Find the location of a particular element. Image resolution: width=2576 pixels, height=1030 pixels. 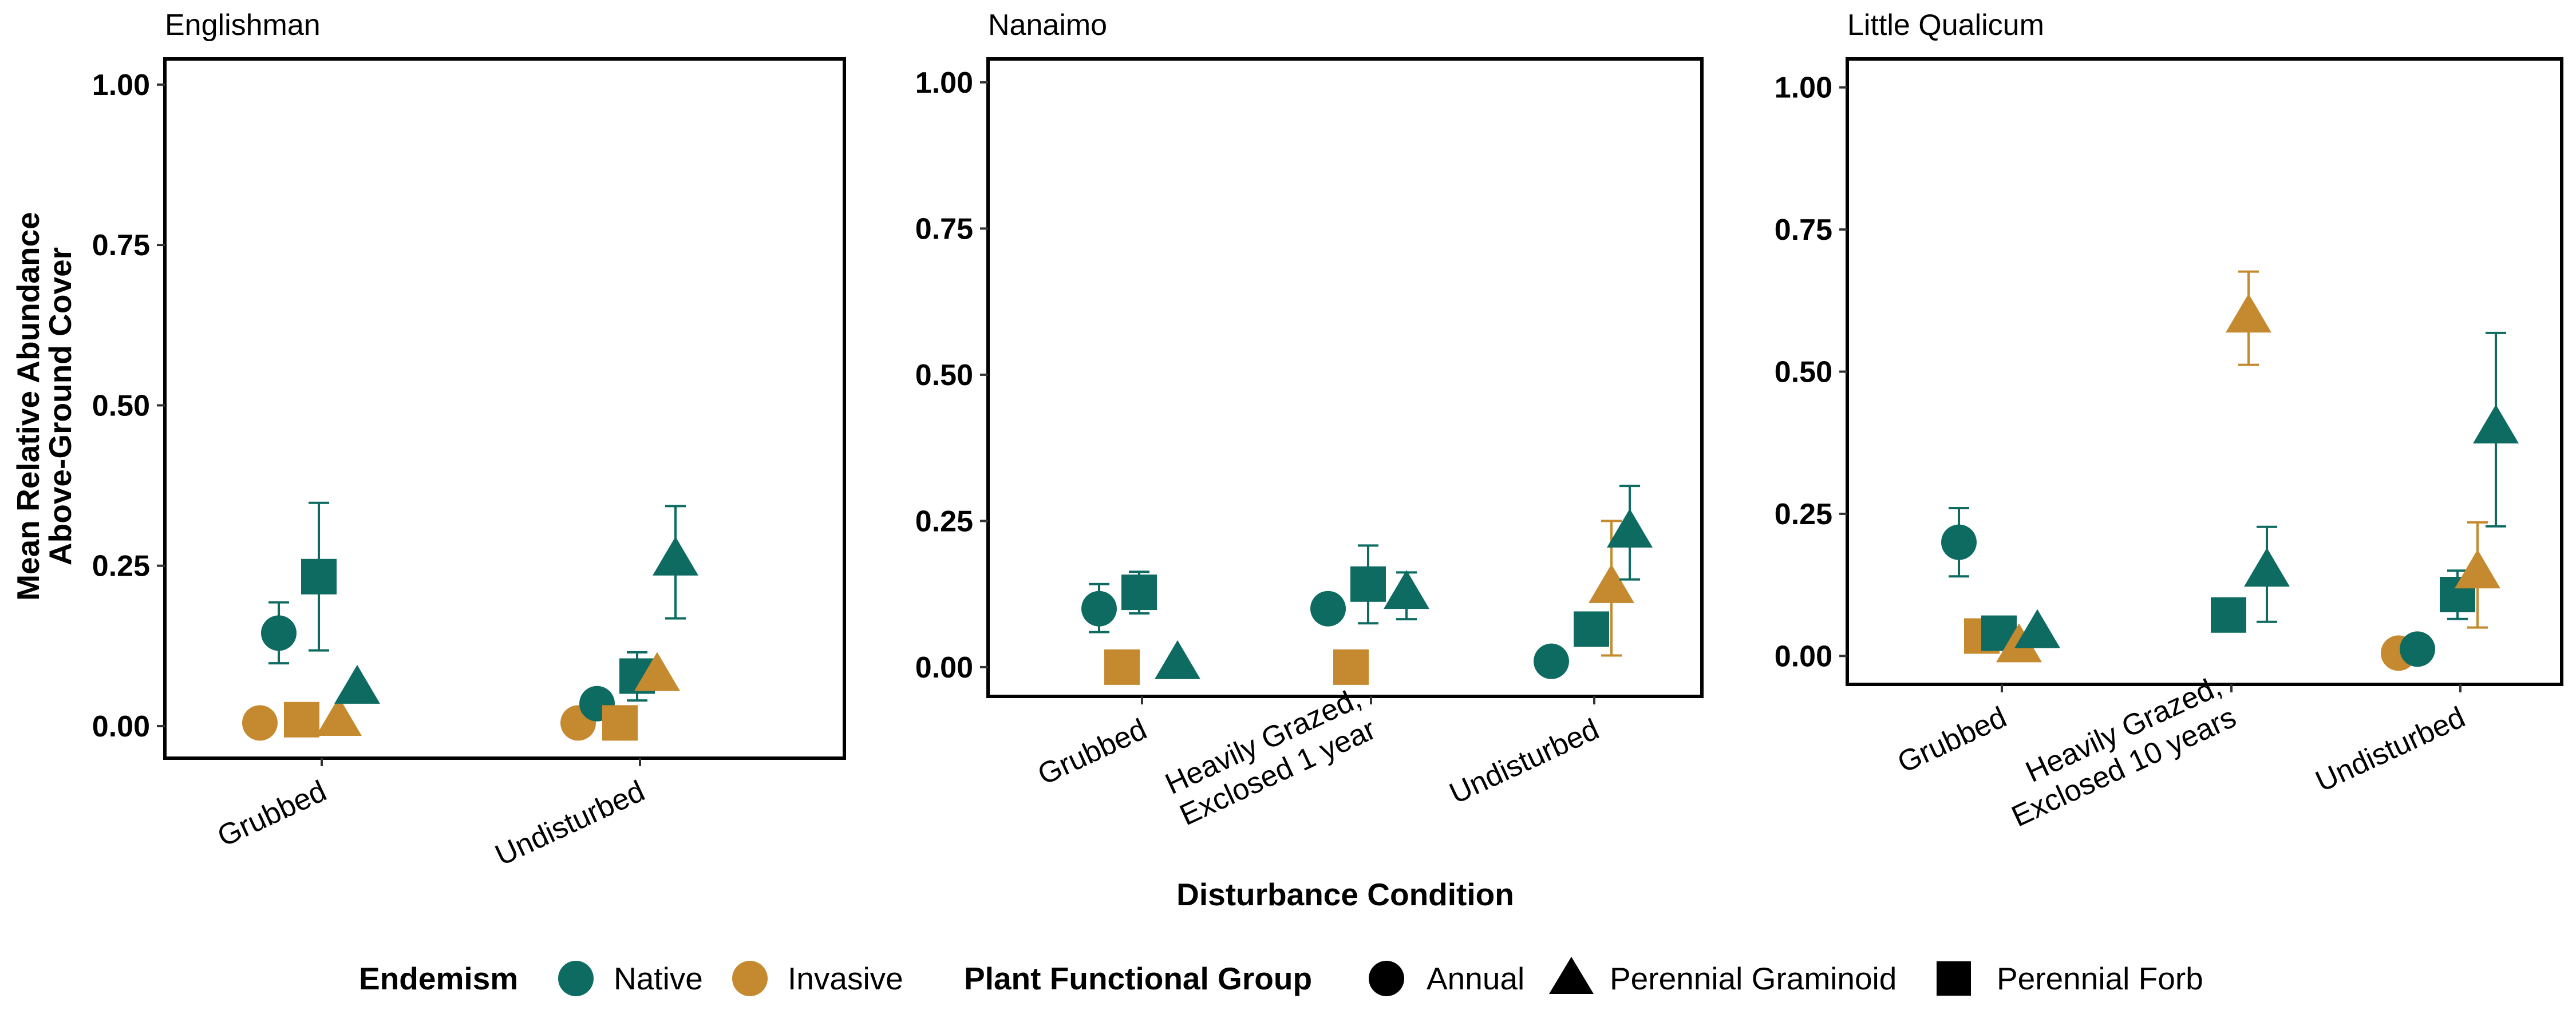

legend-invasive-label: Invasive is located at coordinates (845, 978).